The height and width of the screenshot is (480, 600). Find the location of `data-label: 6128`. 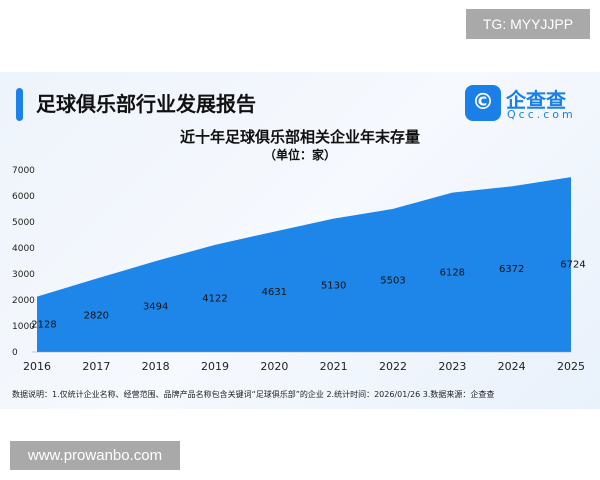

data-label: 6128 is located at coordinates (452, 272).